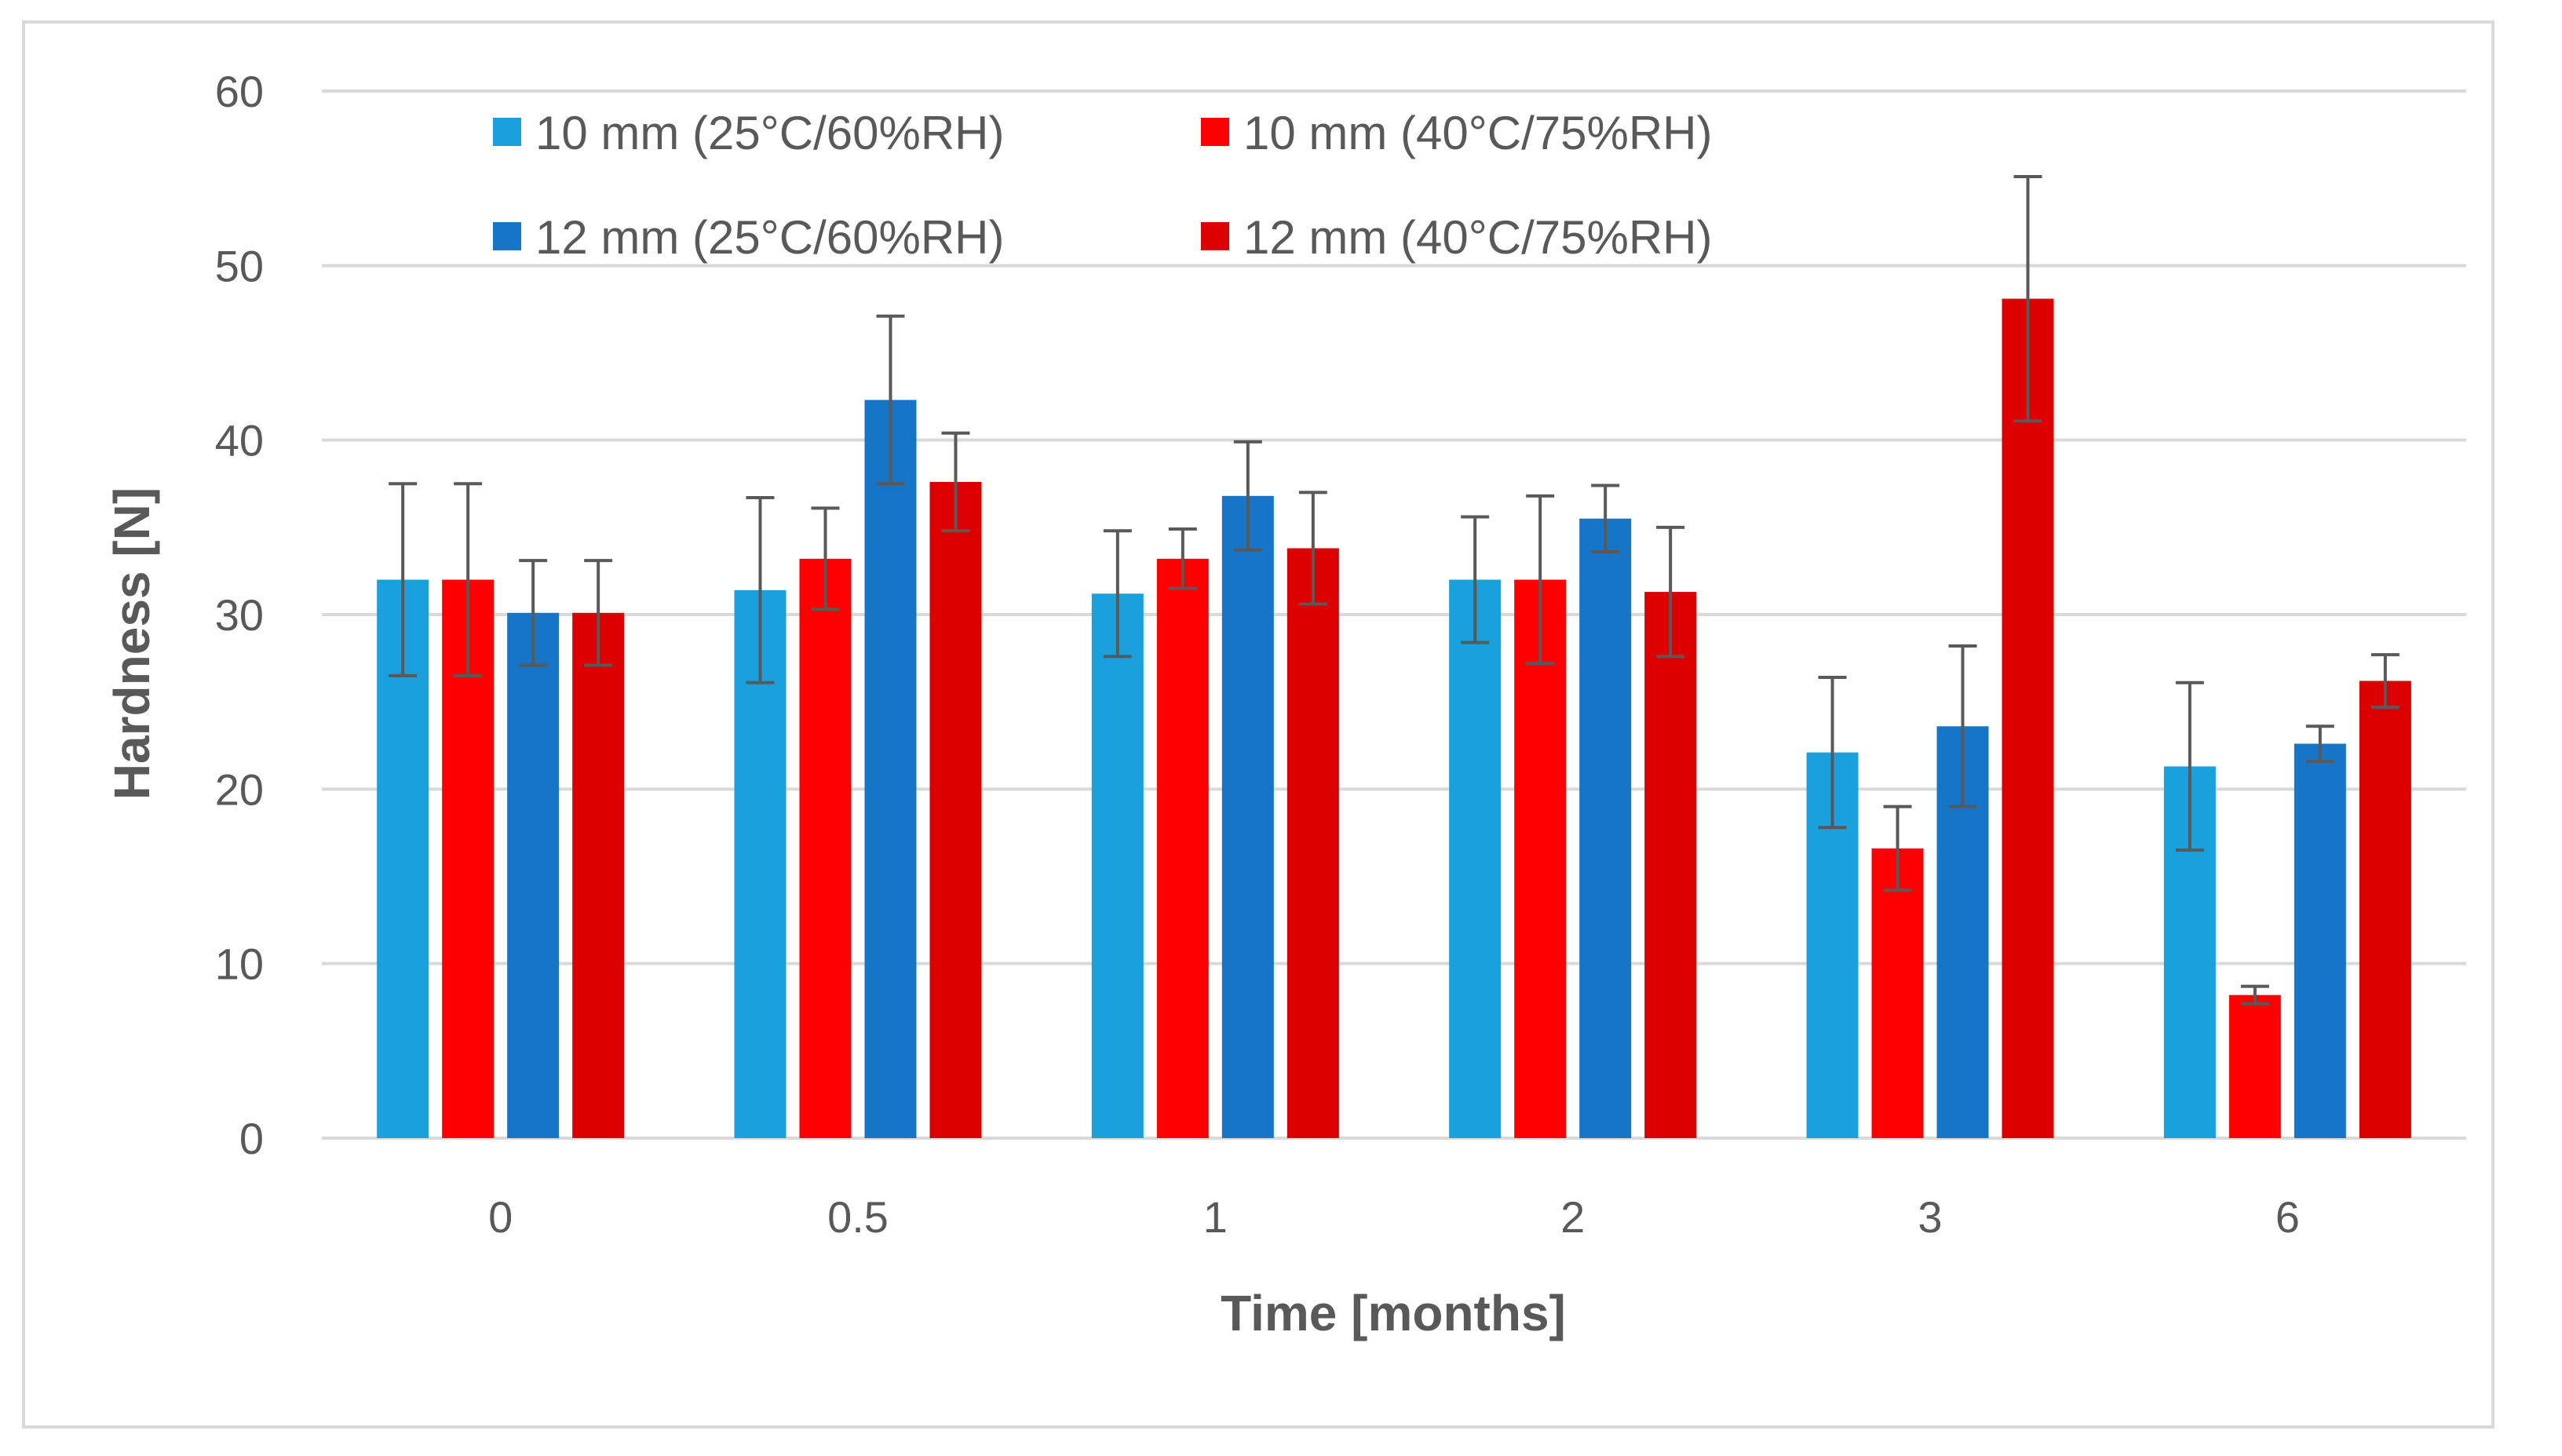  Describe the element at coordinates (239, 964) in the screenshot. I see `y-tick-label: 10` at that location.